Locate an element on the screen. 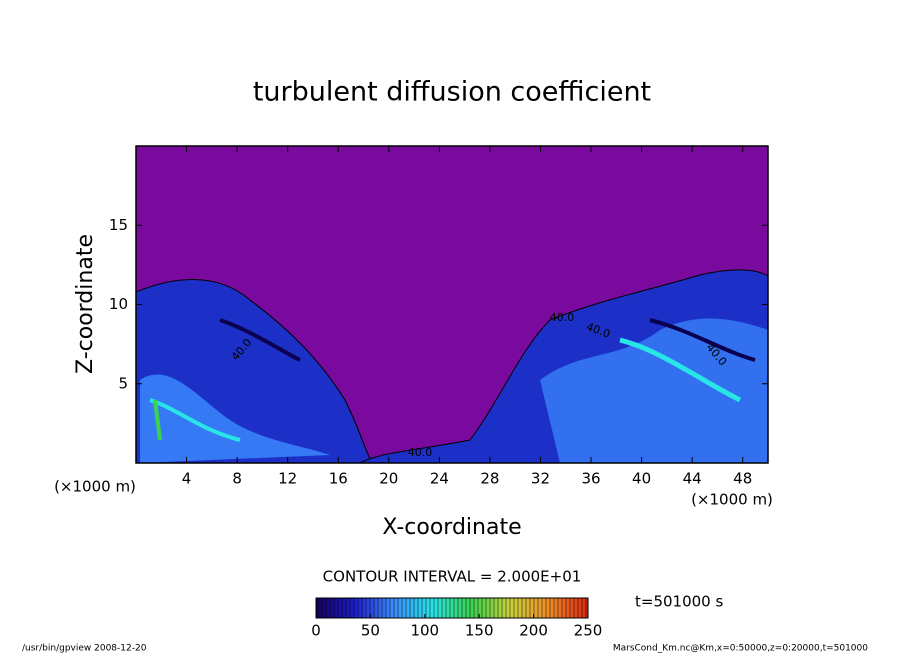 The height and width of the screenshot is (658, 904). x-tick-label: 32 is located at coordinates (540, 479).